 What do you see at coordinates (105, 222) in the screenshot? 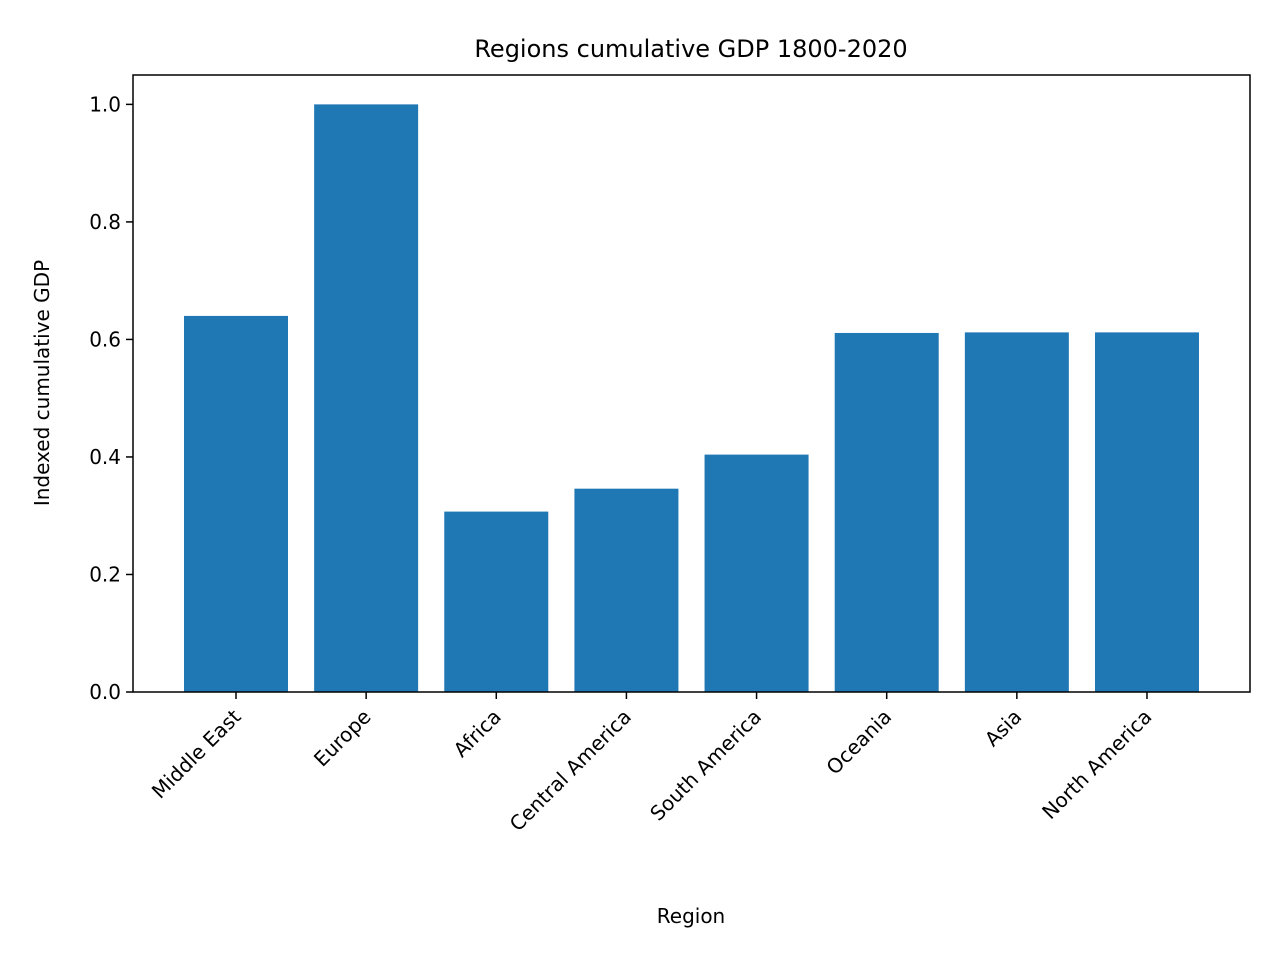
I see `y-tick-label: 0.8` at bounding box center [105, 222].